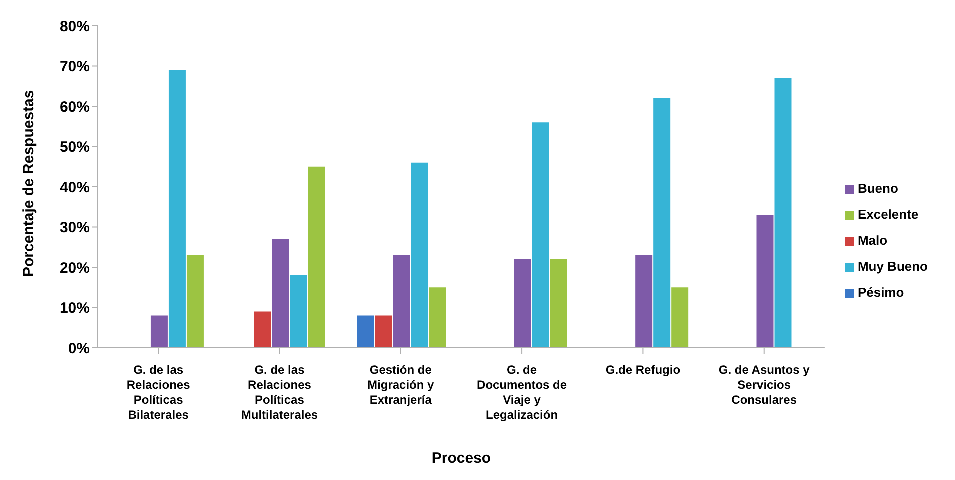 Image resolution: width=955 pixels, height=480 pixels. Describe the element at coordinates (75, 228) in the screenshot. I see `y-tick-label: 30%` at that location.